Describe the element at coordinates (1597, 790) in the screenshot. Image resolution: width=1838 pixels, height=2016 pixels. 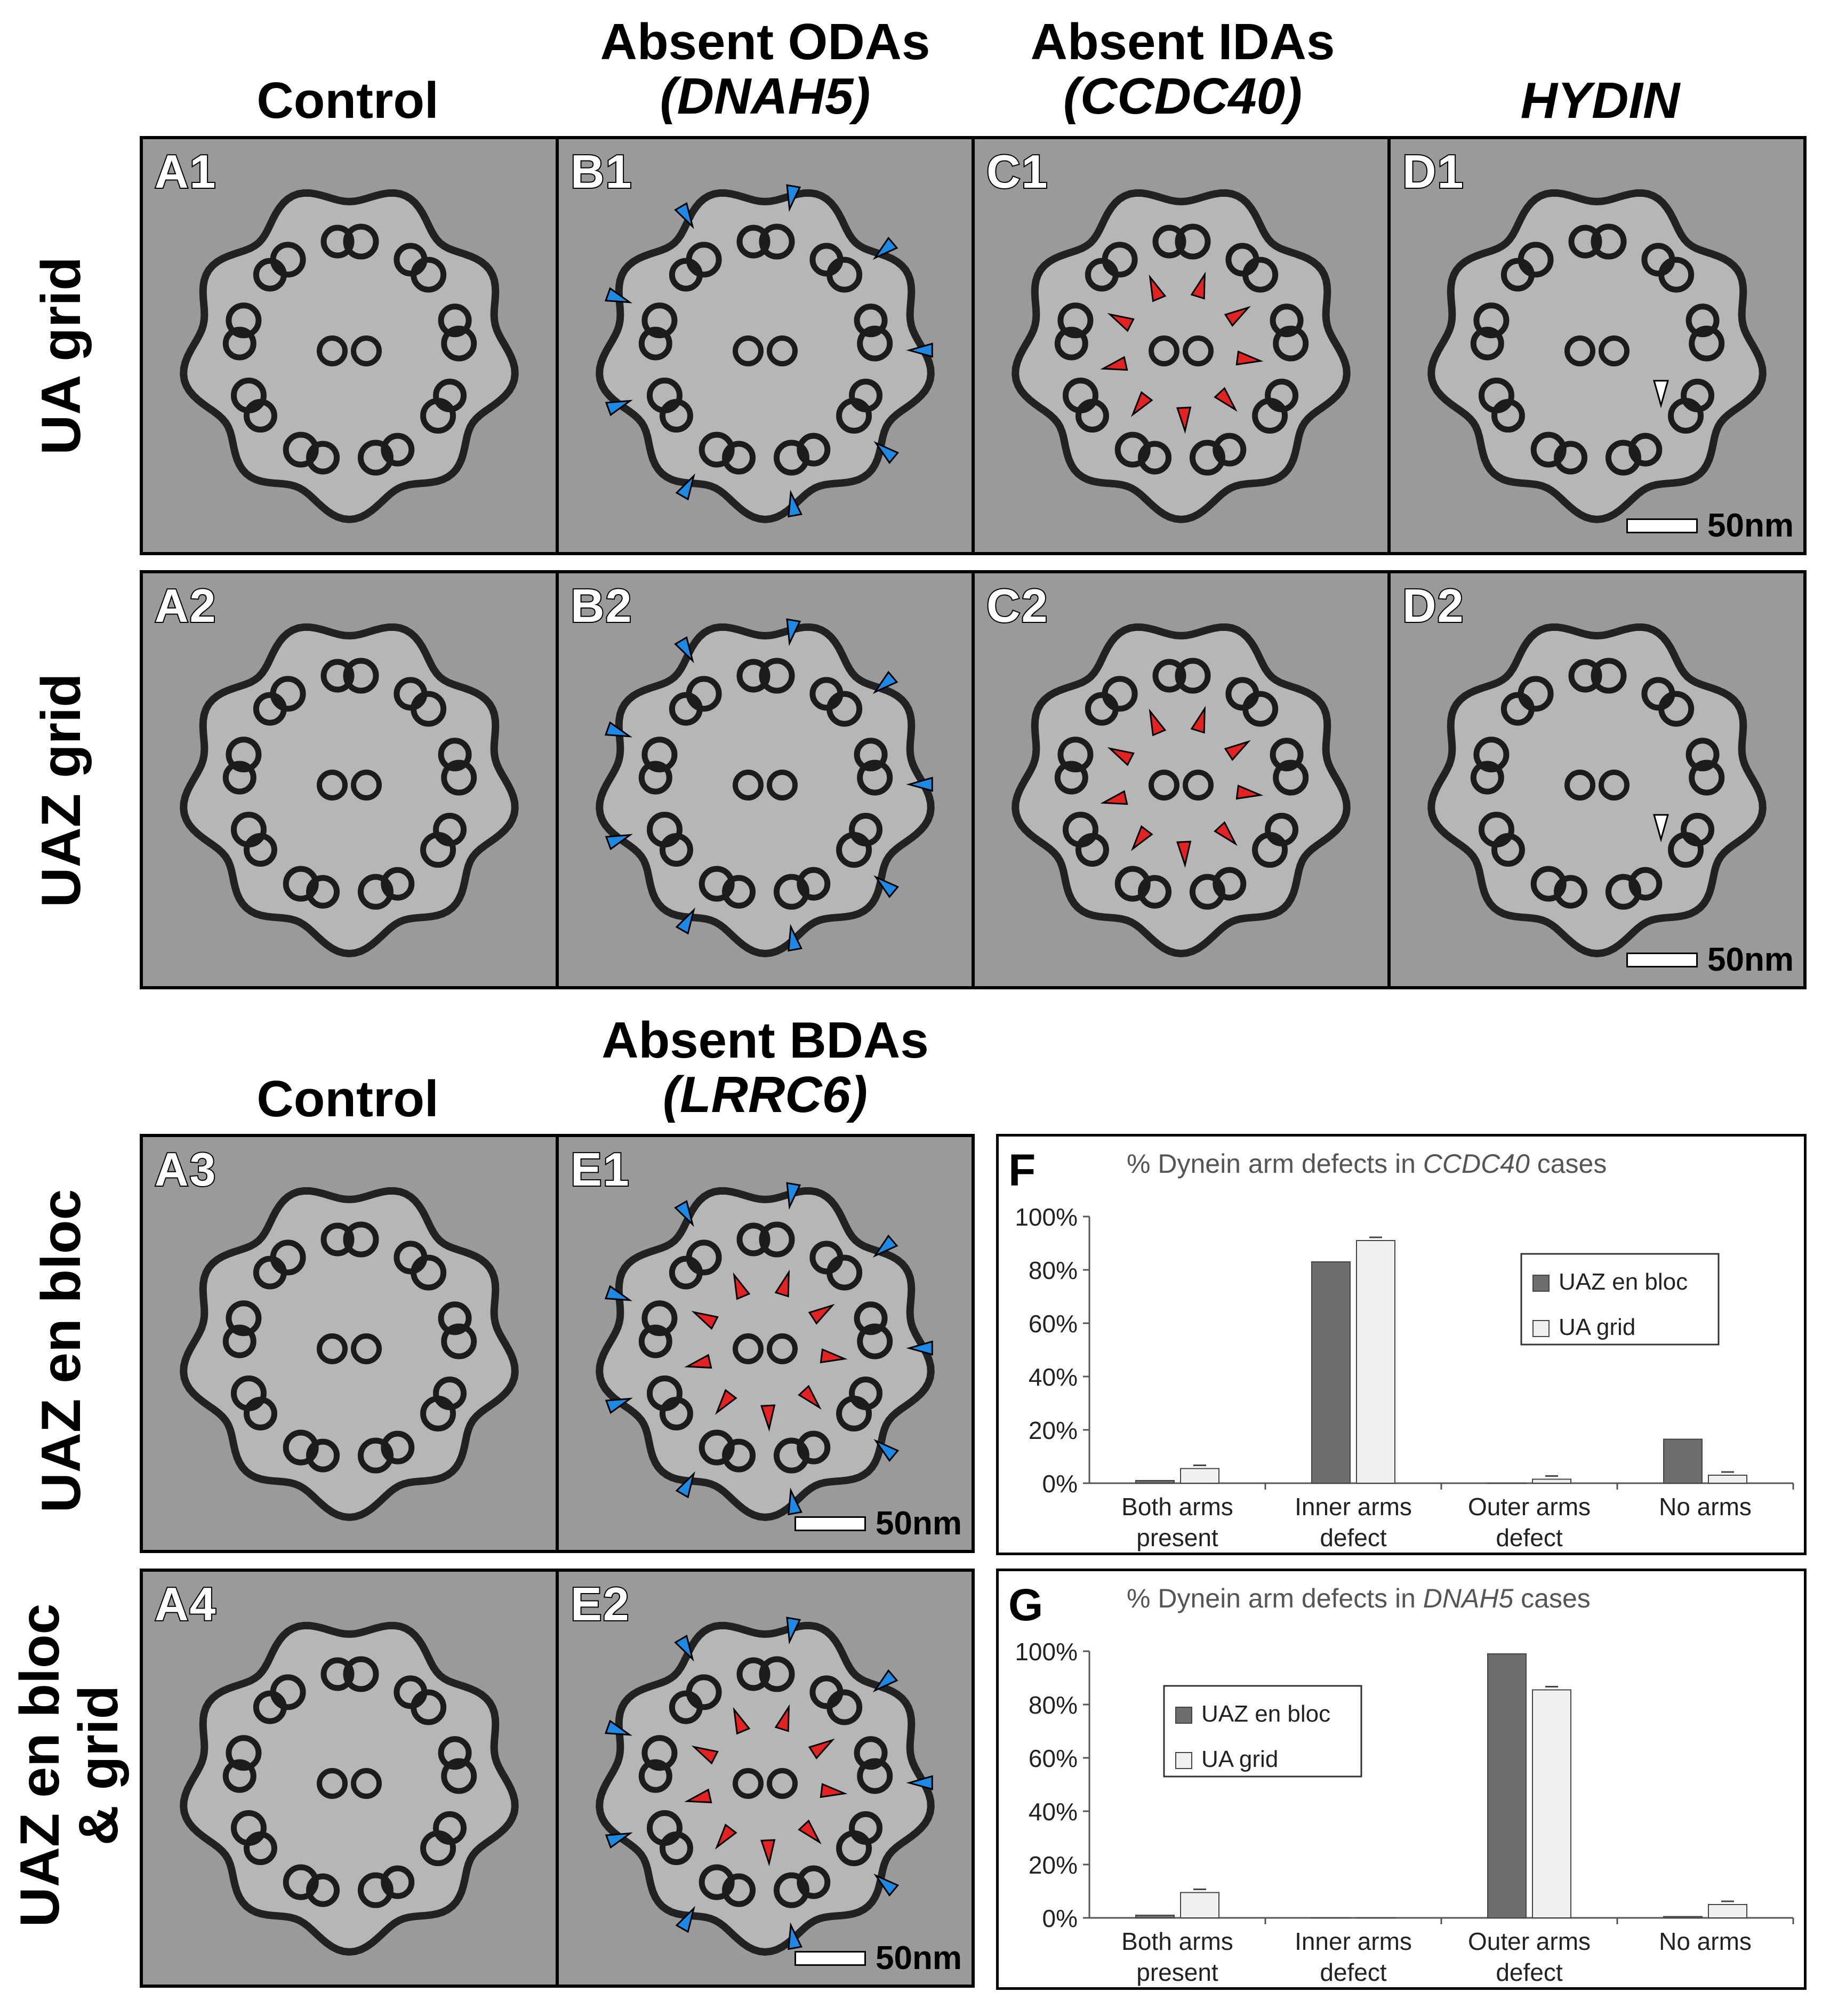
I see `ciliary-membrane` at that location.